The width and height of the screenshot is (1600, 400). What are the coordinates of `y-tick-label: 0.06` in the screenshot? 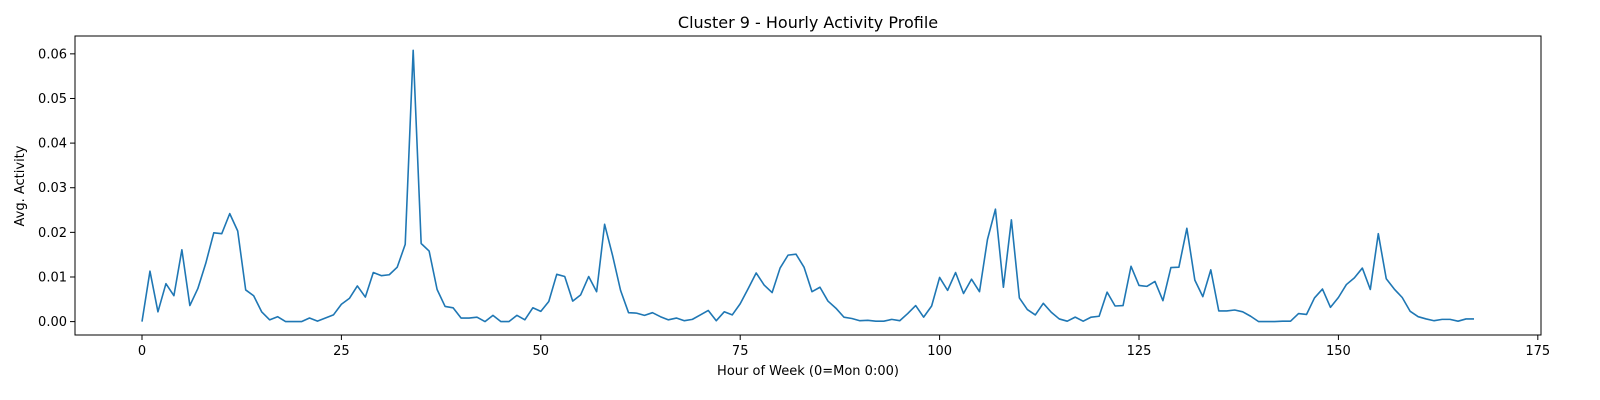 It's located at (52, 54).